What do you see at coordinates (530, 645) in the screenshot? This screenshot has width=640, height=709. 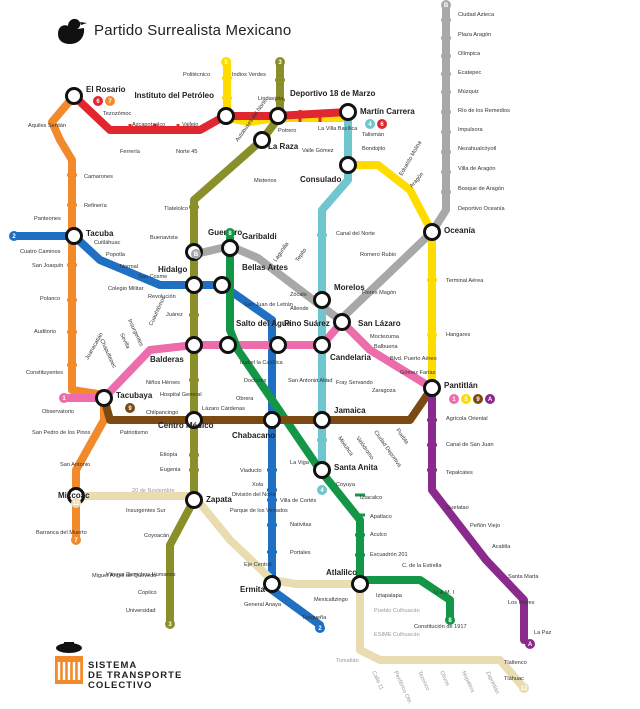 I see `line-badge-label: A` at bounding box center [530, 645].